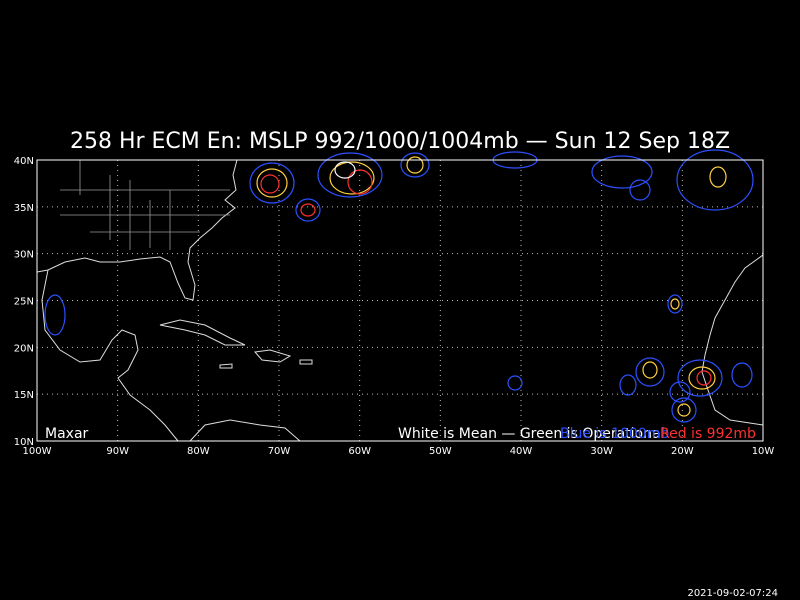  I want to click on timestamp: 2021-09-02-07:24, so click(732, 593).